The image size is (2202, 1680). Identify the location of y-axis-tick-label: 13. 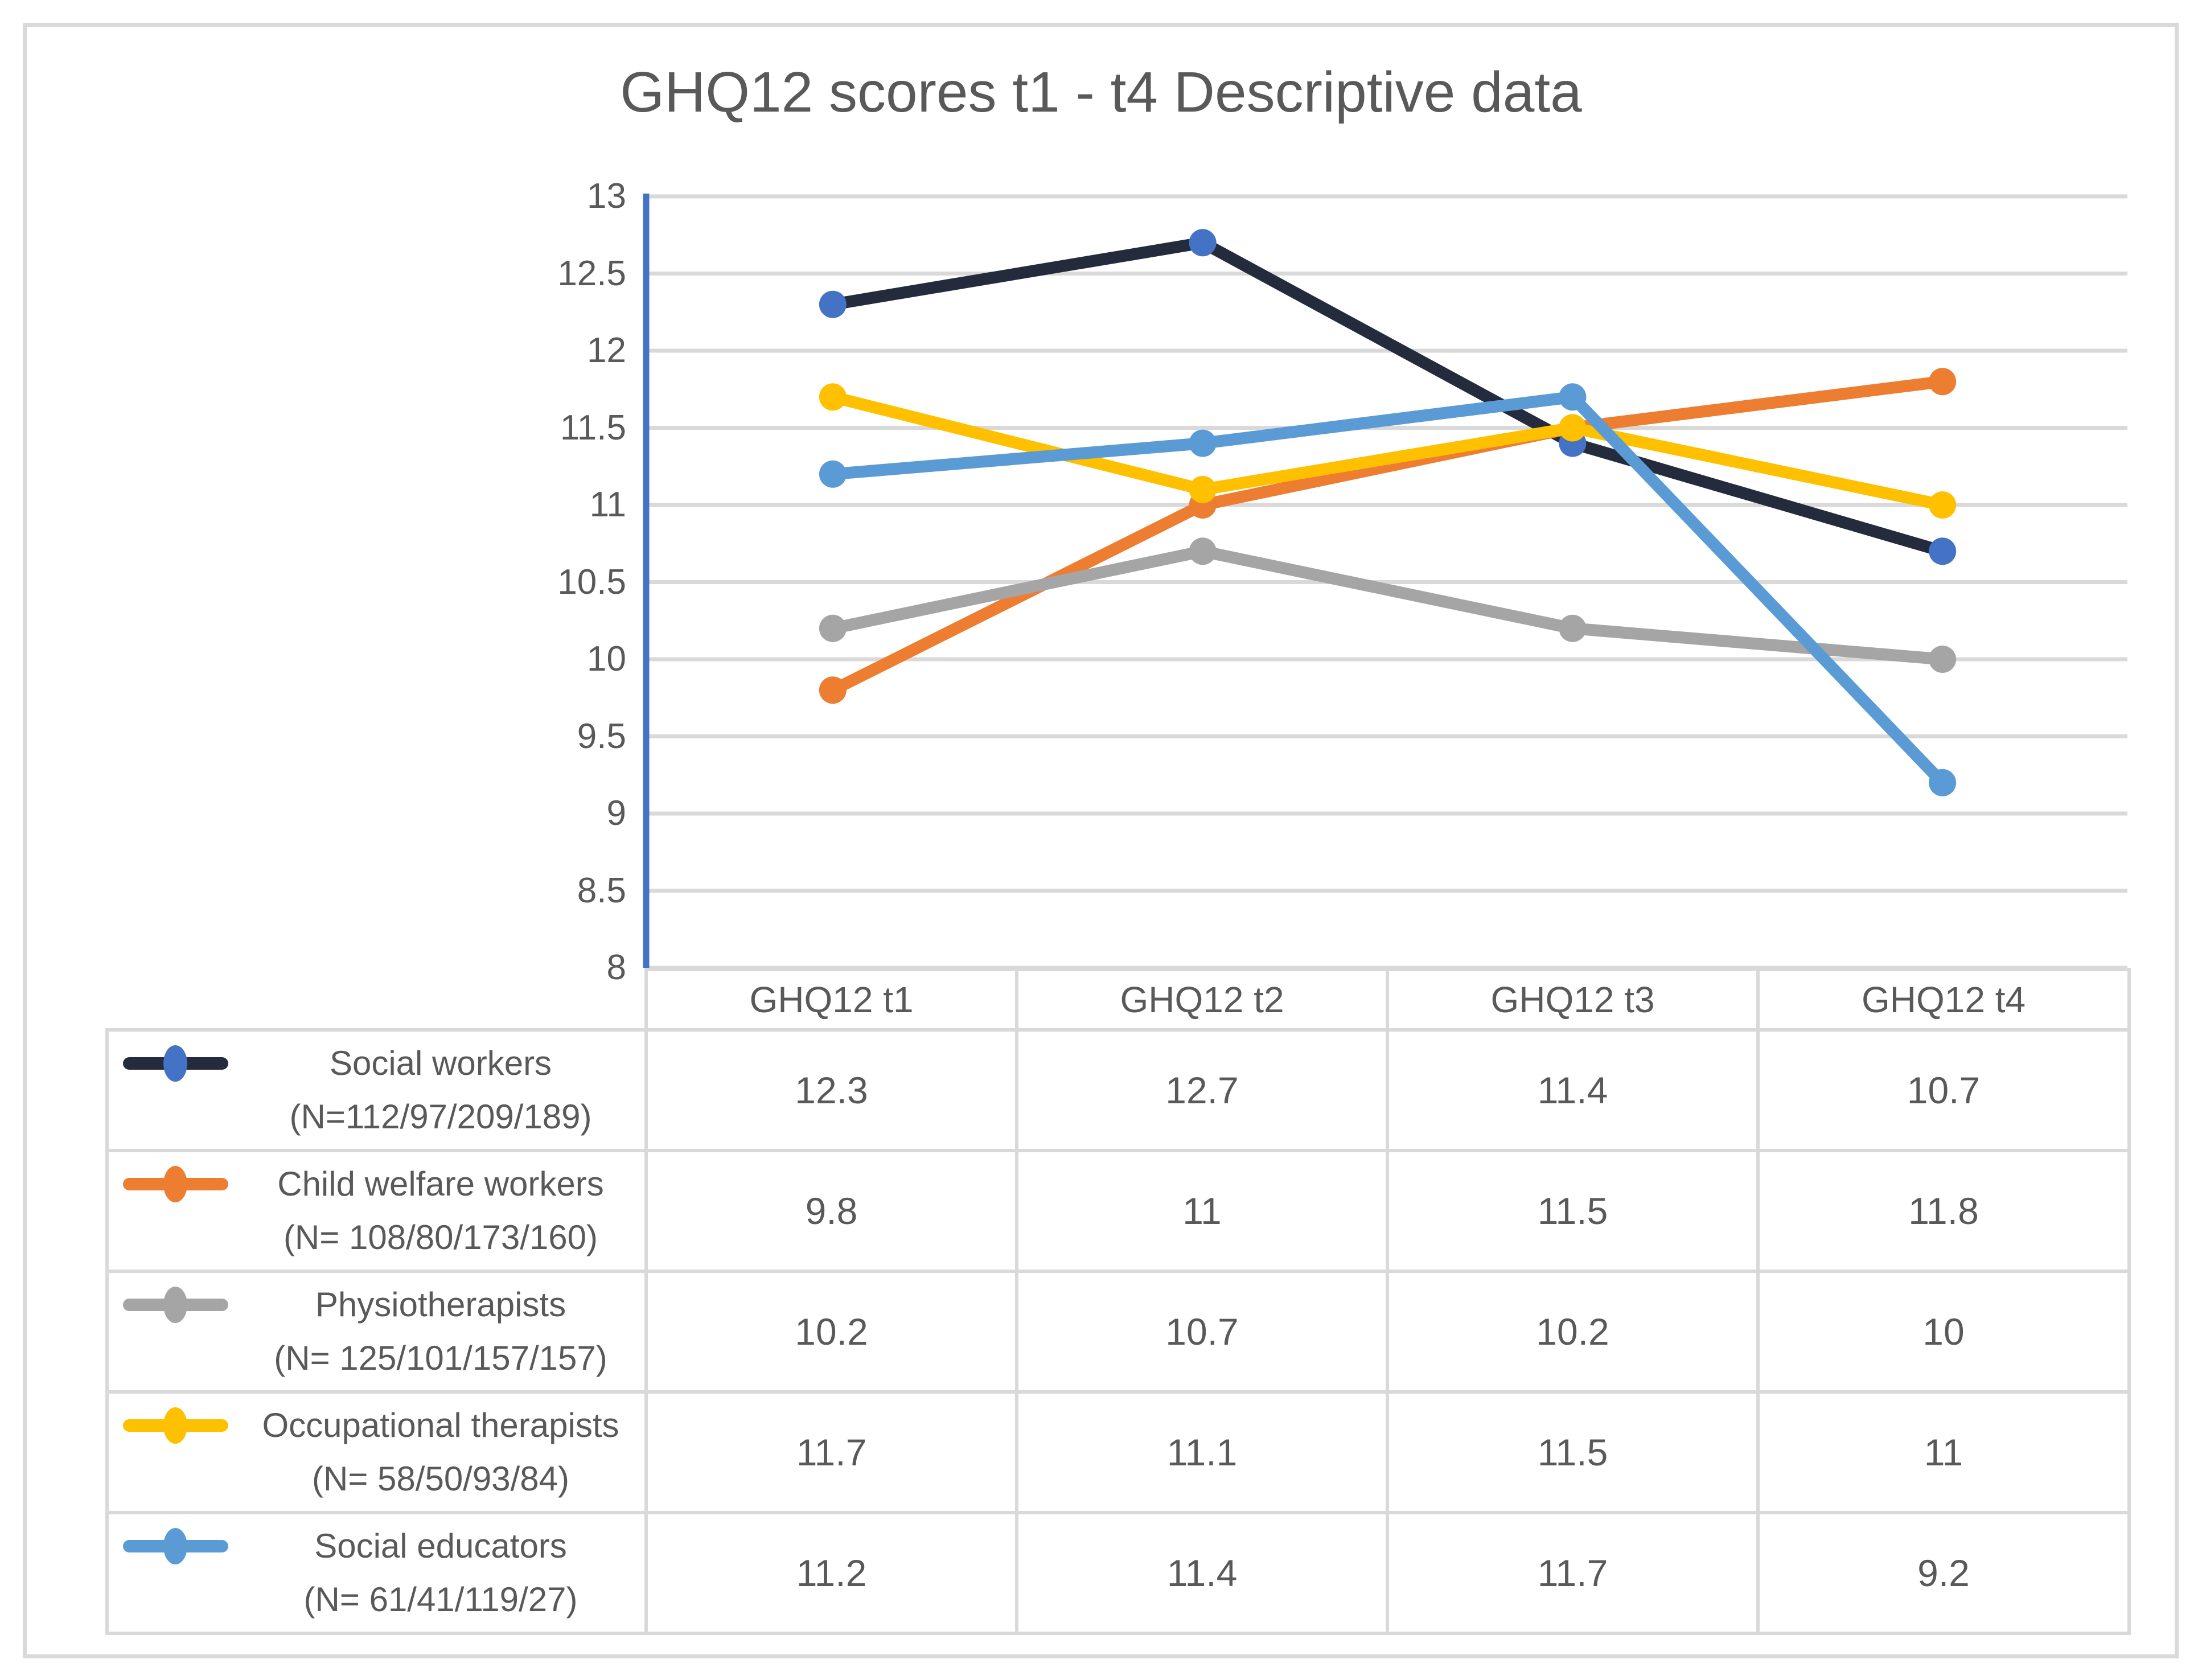
(606, 196).